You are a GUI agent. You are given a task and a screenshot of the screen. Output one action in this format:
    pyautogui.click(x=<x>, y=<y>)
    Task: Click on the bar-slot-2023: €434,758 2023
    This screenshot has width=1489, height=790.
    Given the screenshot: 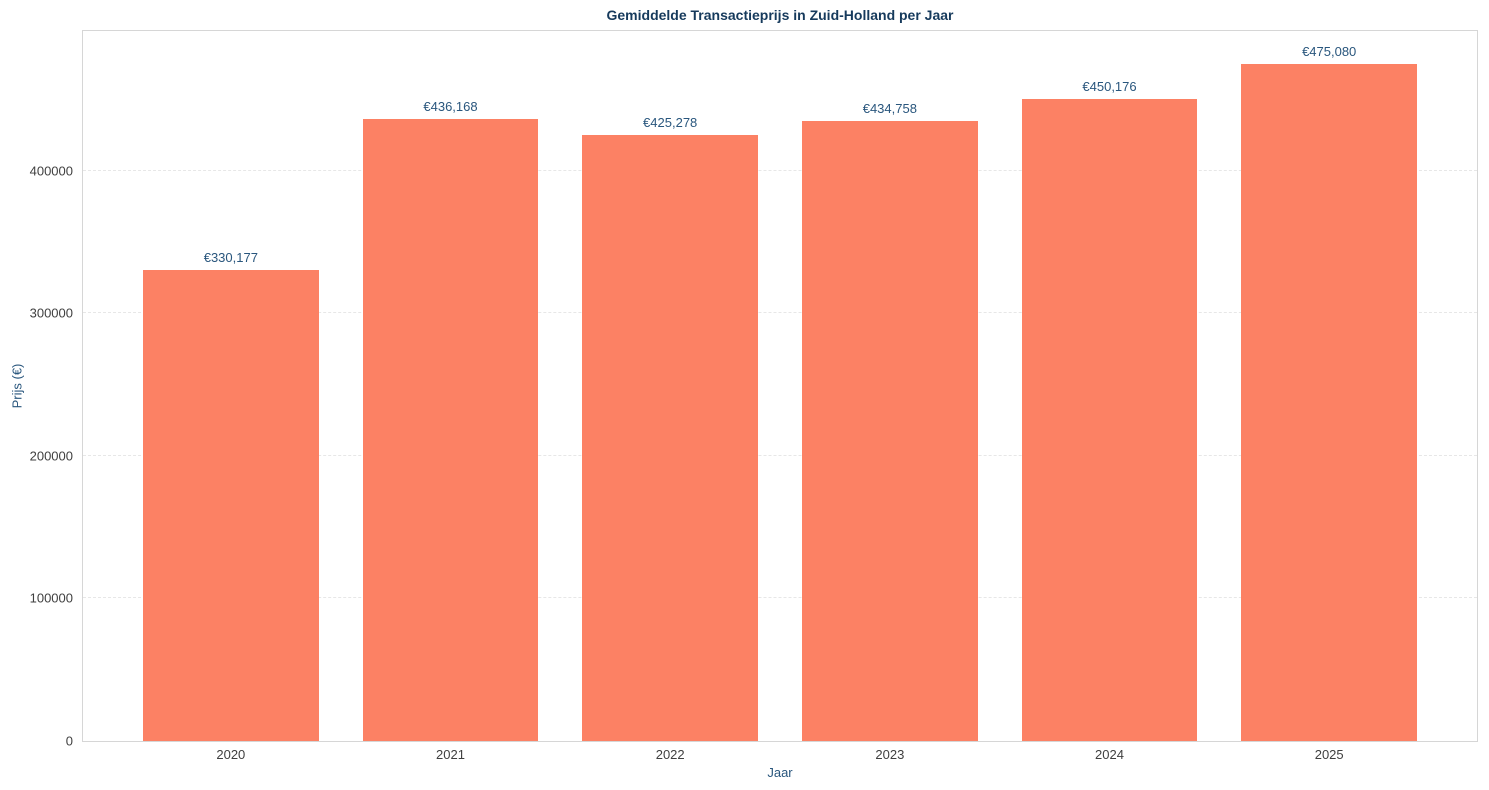 What is the action you would take?
    pyautogui.click(x=890, y=396)
    